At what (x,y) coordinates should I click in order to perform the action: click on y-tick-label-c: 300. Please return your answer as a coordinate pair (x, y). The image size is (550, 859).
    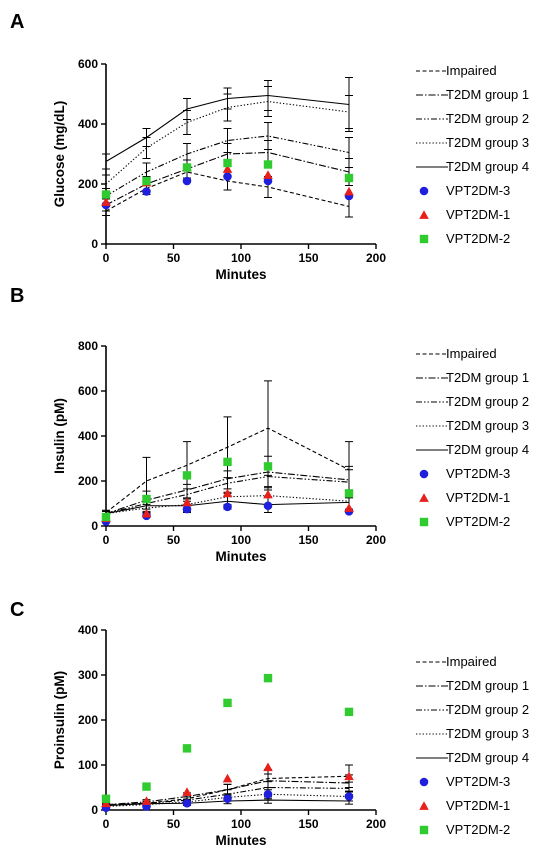
    Looking at the image, I should click on (88, 675).